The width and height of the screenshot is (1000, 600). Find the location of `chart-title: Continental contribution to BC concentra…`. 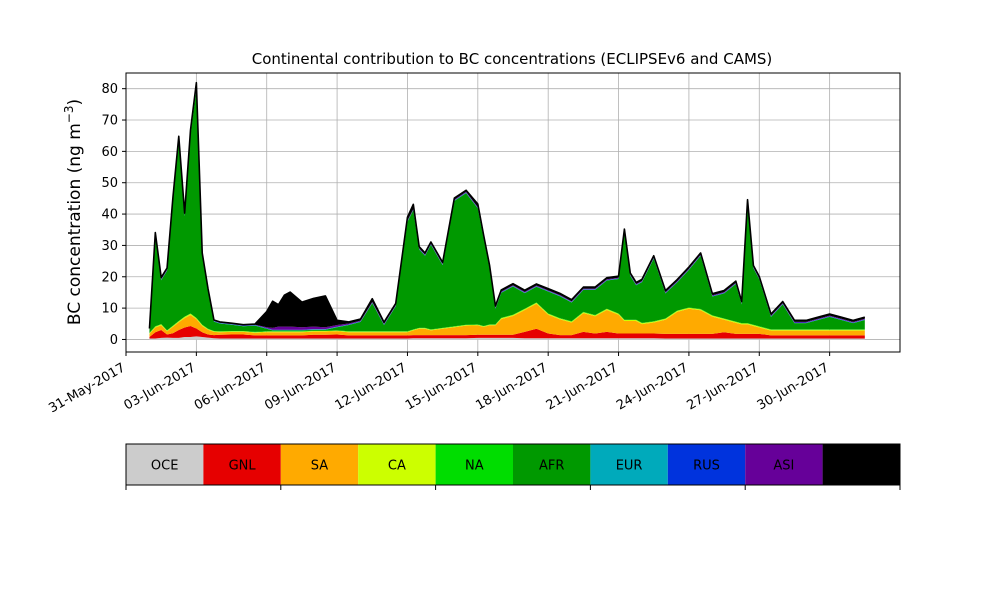

chart-title: Continental contribution to BC concentra… is located at coordinates (512, 59).